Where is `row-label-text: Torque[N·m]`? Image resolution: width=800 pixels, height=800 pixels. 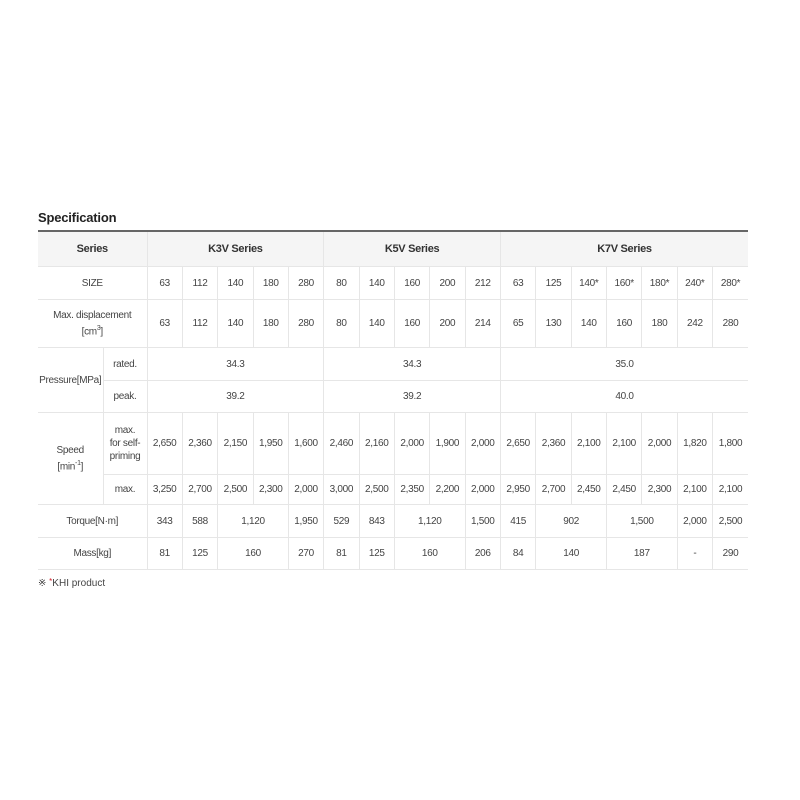
row-label-text: Torque[N·m] is located at coordinates (92, 521).